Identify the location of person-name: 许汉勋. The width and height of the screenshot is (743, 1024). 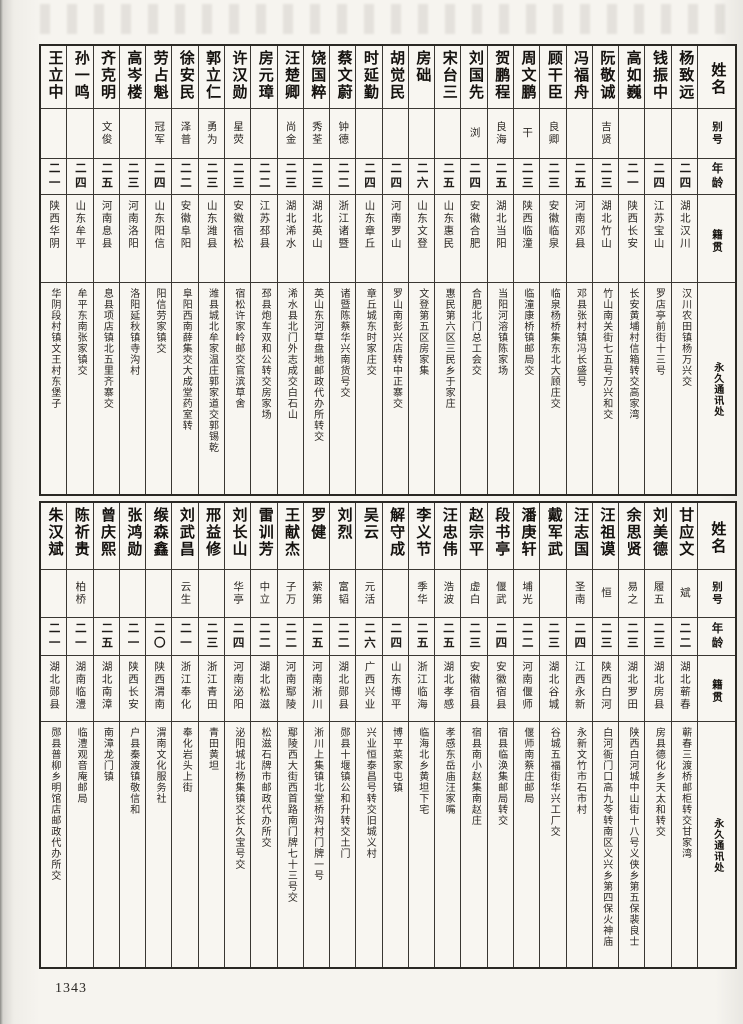
(238, 75).